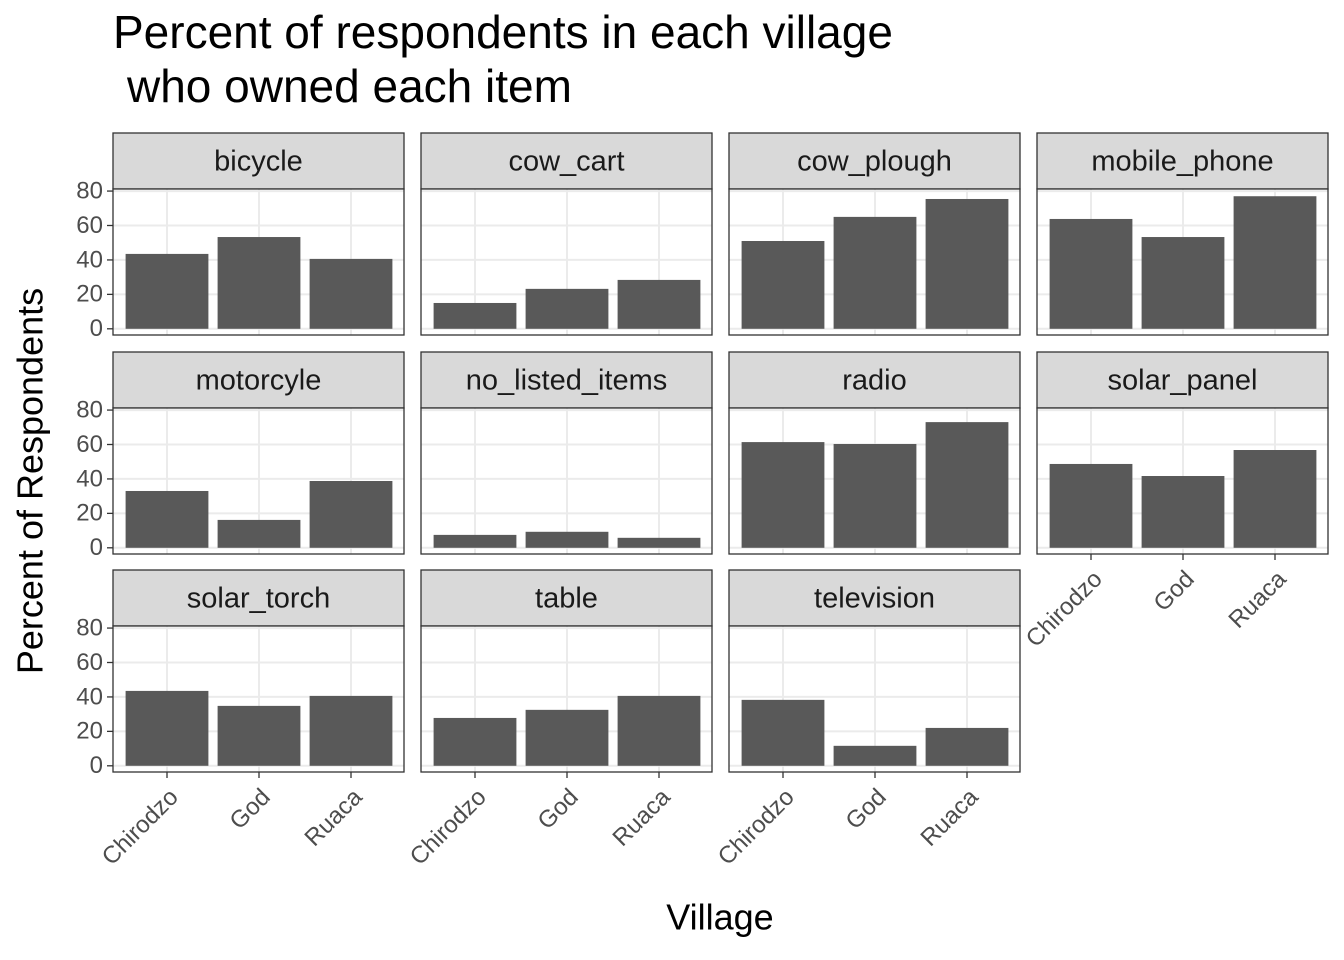 This screenshot has height=960, width=1344. I want to click on strip-label: table, so click(566, 599).